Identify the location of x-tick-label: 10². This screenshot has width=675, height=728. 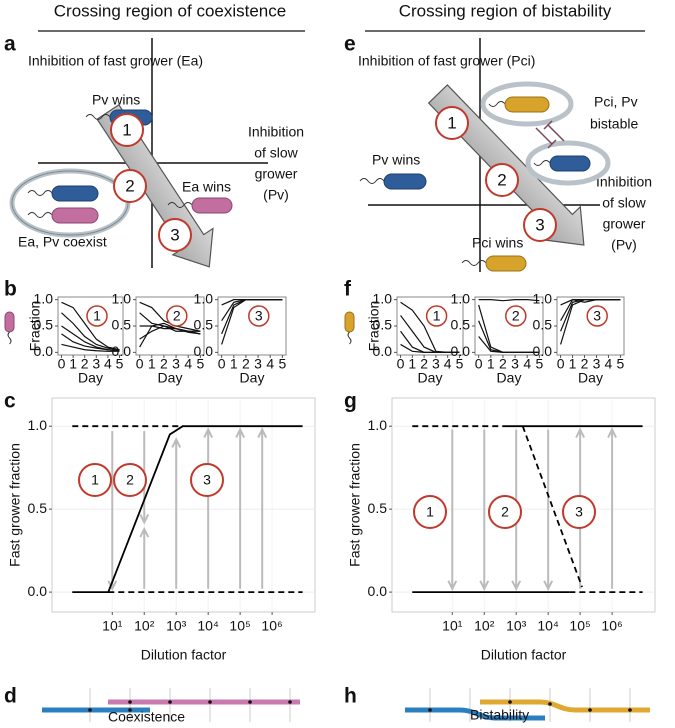
(144, 626).